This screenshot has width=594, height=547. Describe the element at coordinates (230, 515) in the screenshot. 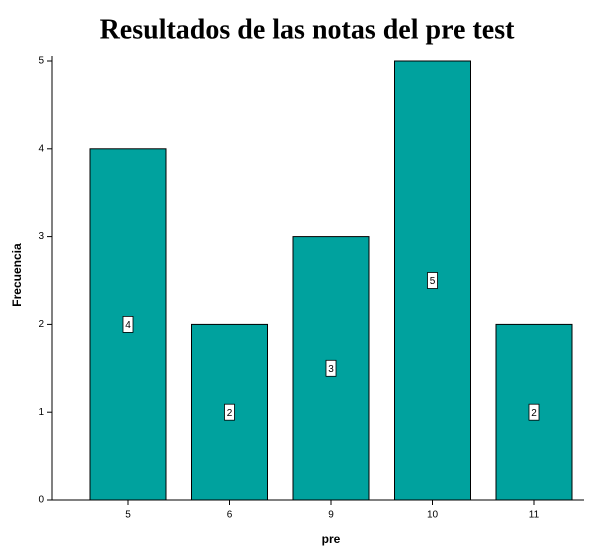

I see `x-tick-label: 6` at that location.